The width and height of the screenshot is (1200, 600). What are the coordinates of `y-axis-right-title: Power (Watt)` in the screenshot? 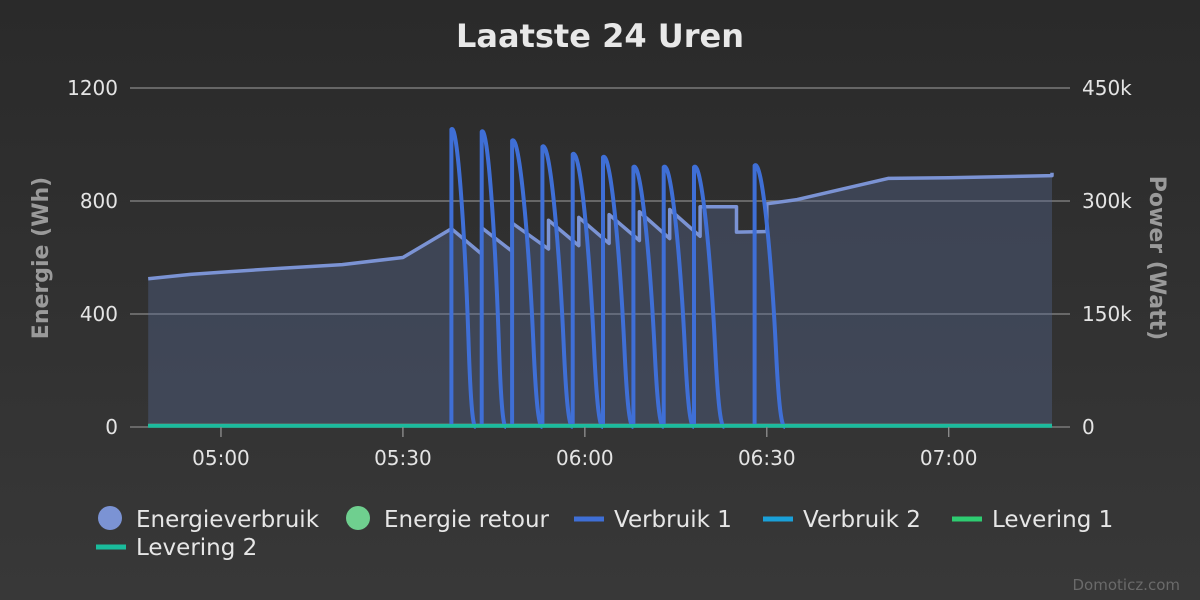 It's located at (1156, 258).